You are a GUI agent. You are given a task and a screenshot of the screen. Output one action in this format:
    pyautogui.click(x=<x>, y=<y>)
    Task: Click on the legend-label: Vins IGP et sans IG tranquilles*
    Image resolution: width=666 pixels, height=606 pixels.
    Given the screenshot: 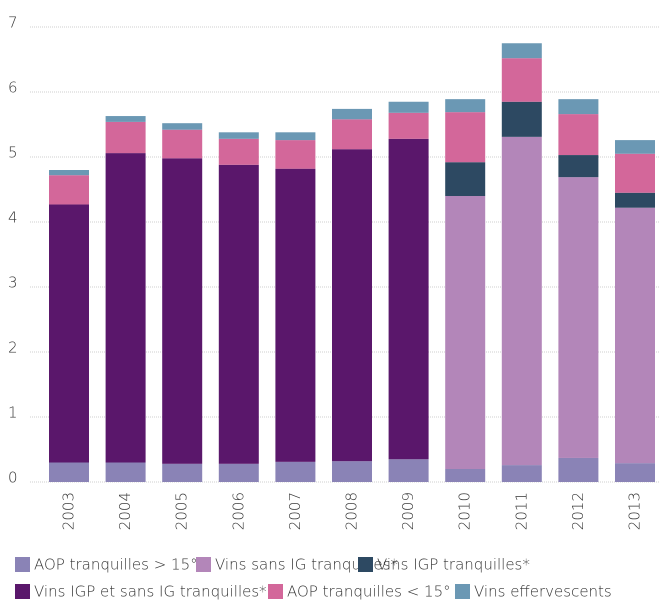 What is the action you would take?
    pyautogui.click(x=150, y=592)
    